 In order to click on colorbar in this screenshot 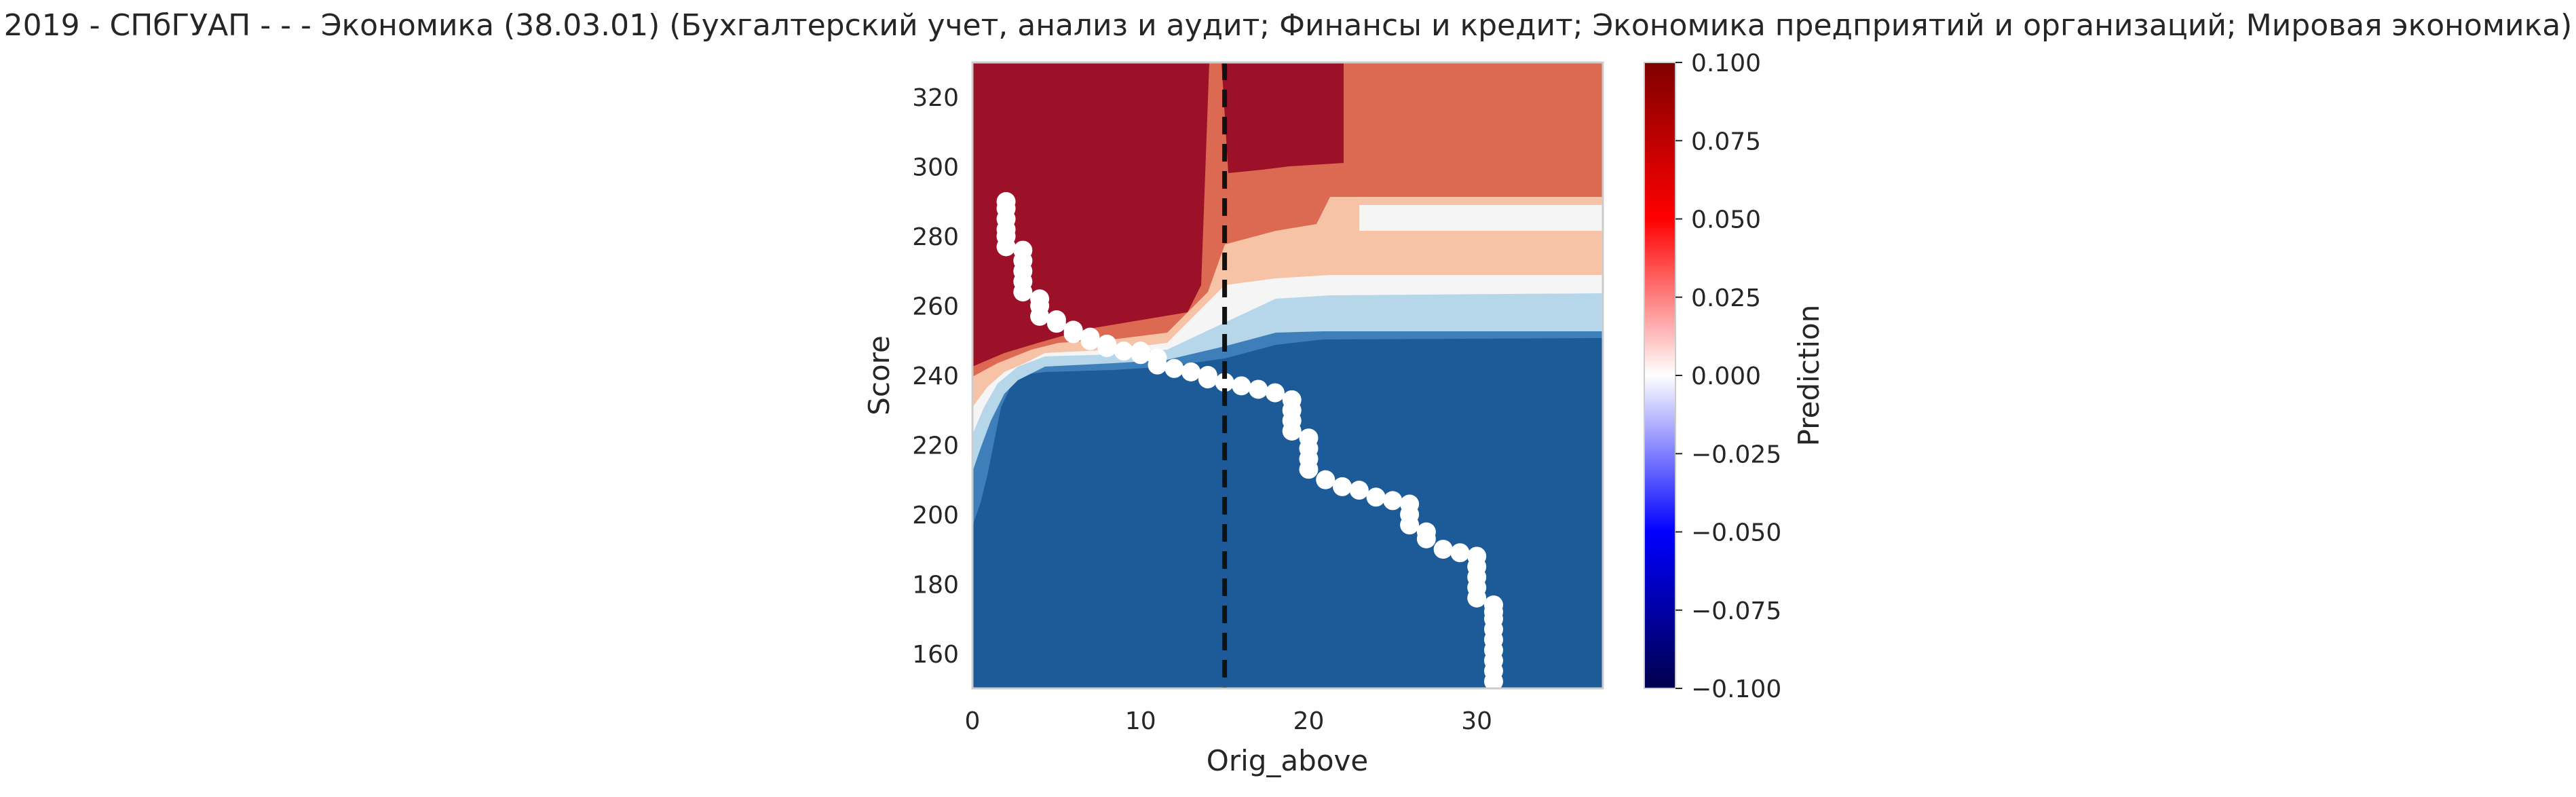, I will do `click(1660, 375)`.